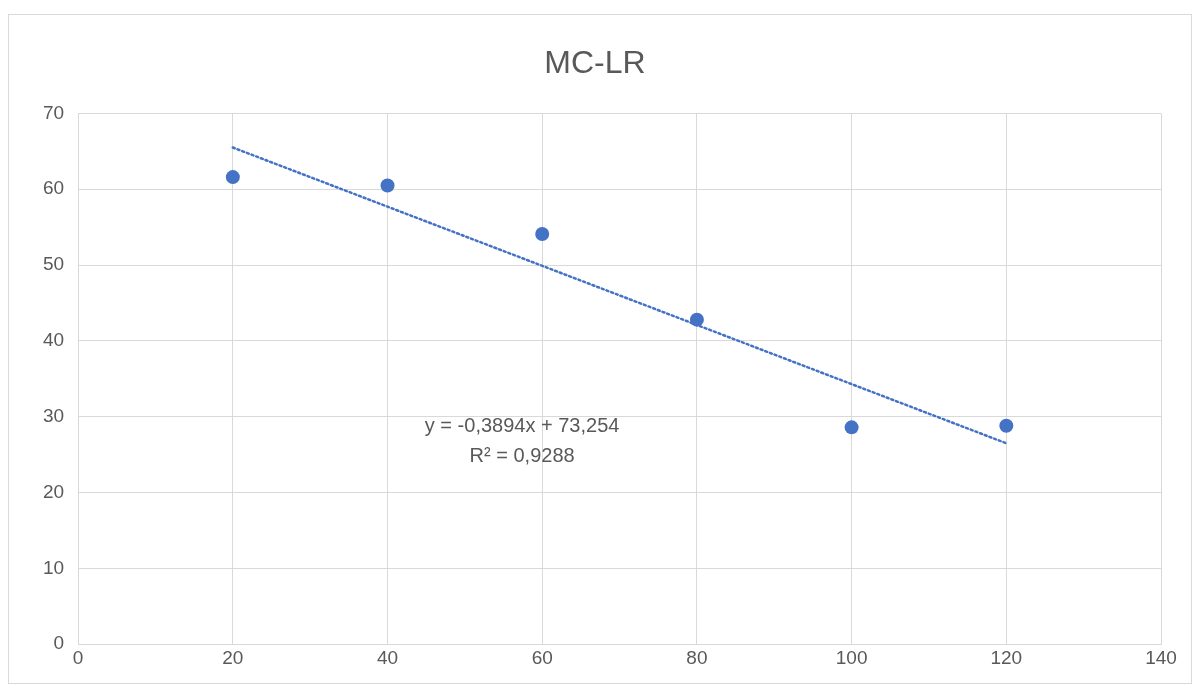  Describe the element at coordinates (697, 657) in the screenshot. I see `x-tick-label: 80` at that location.